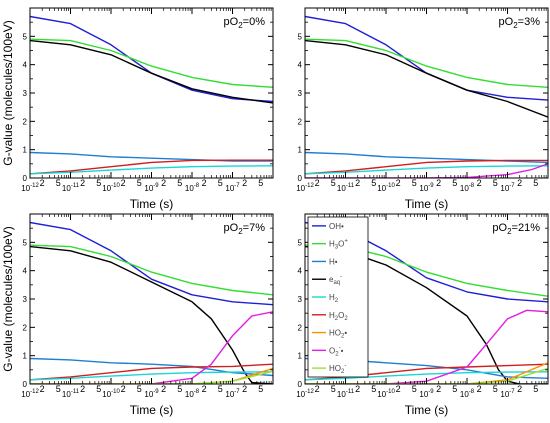 This screenshot has width=550, height=423. Describe the element at coordinates (338, 316) in the screenshot. I see `legend-entry-h2o2: H2O2` at that location.